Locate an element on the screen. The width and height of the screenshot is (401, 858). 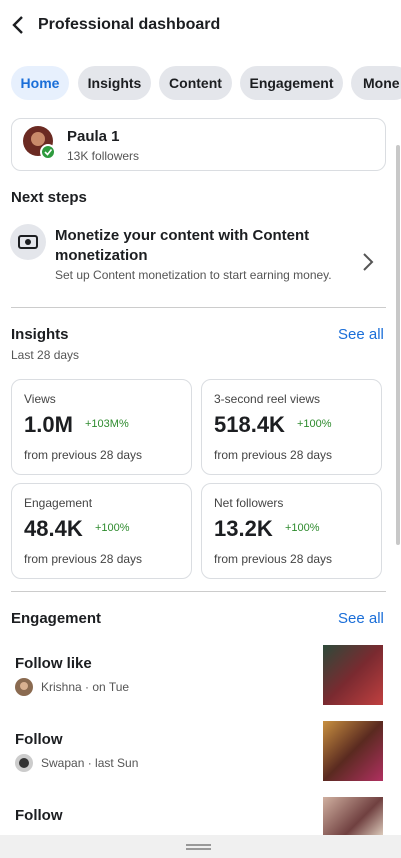
bottom-bar is located at coordinates (200, 846).